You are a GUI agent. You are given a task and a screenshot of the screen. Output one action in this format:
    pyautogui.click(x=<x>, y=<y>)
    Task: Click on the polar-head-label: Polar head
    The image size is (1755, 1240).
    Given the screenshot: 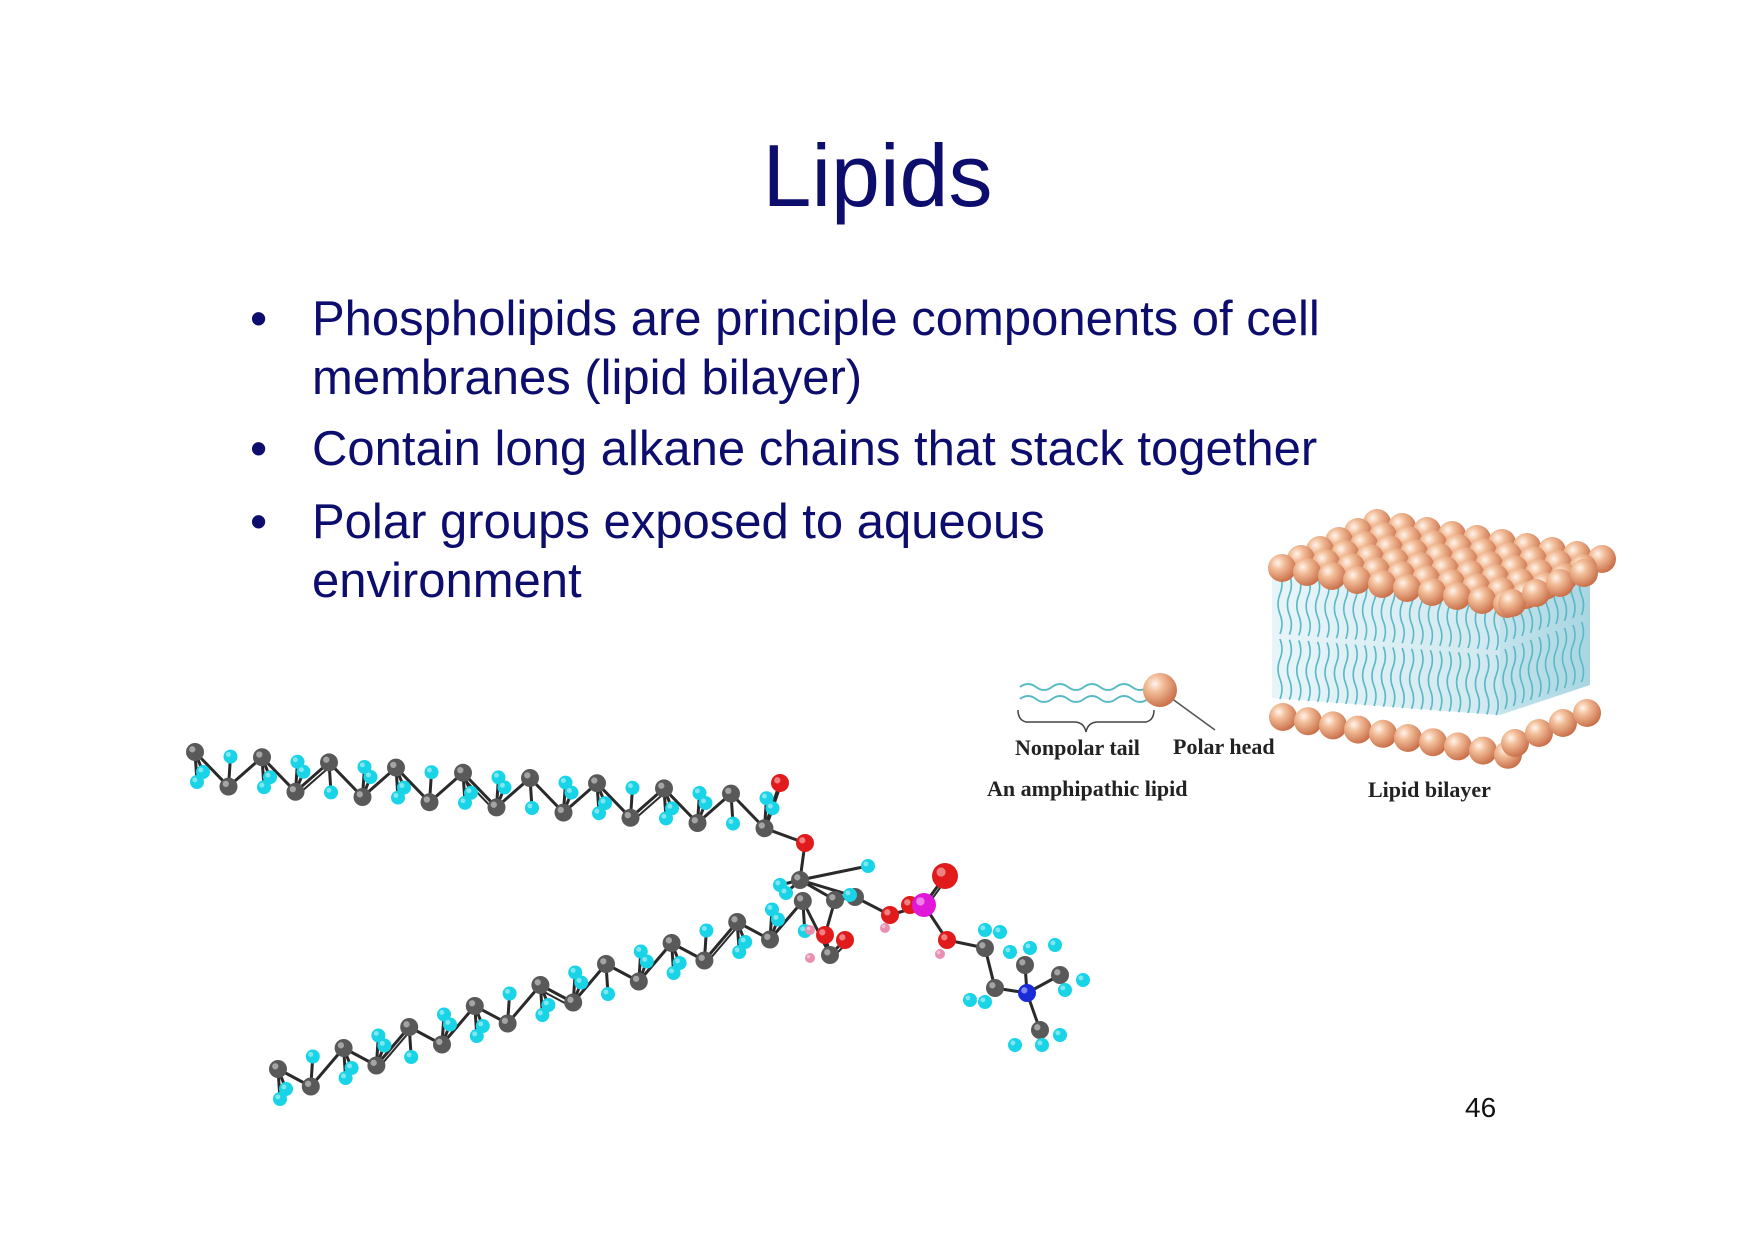 What is the action you would take?
    pyautogui.click(x=1224, y=746)
    